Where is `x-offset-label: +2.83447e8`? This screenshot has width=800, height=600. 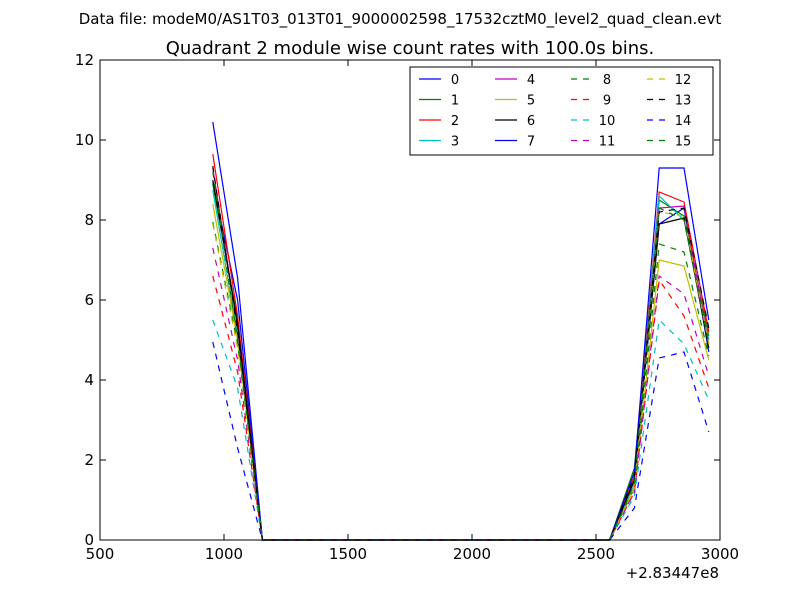 x-offset-label: +2.83447e8 is located at coordinates (672, 573).